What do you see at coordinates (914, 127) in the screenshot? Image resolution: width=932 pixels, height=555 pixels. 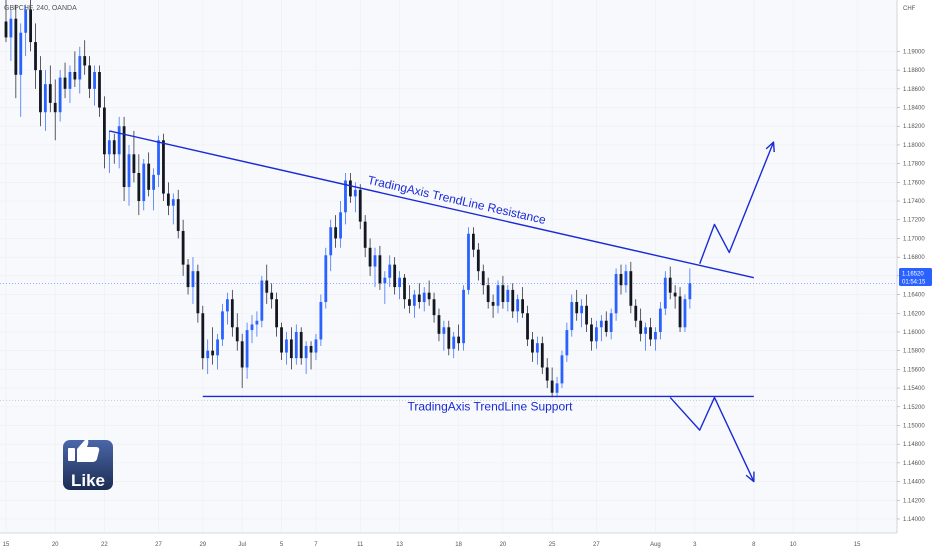 I see `y-tick-label: 1.18200` at bounding box center [914, 127].